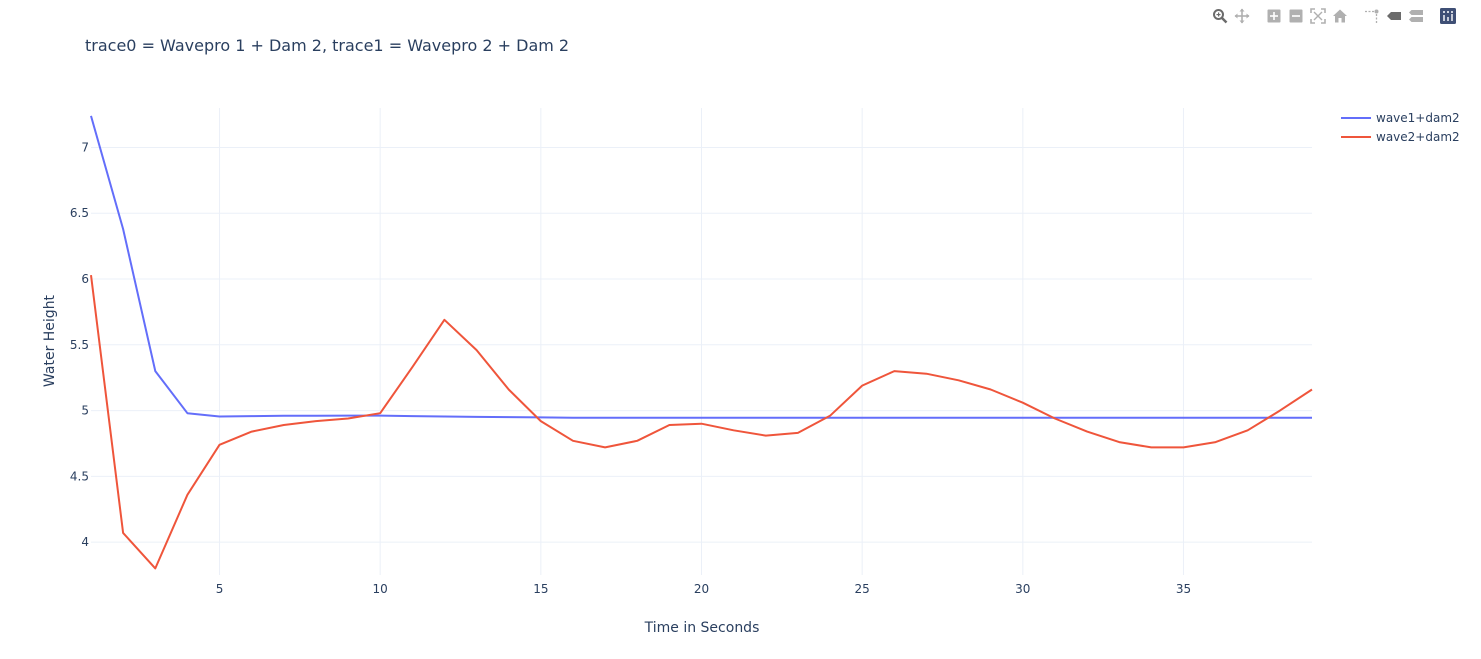 The image size is (1481, 659). Describe the element at coordinates (85, 542) in the screenshot. I see `y-tick-label: 4` at that location.